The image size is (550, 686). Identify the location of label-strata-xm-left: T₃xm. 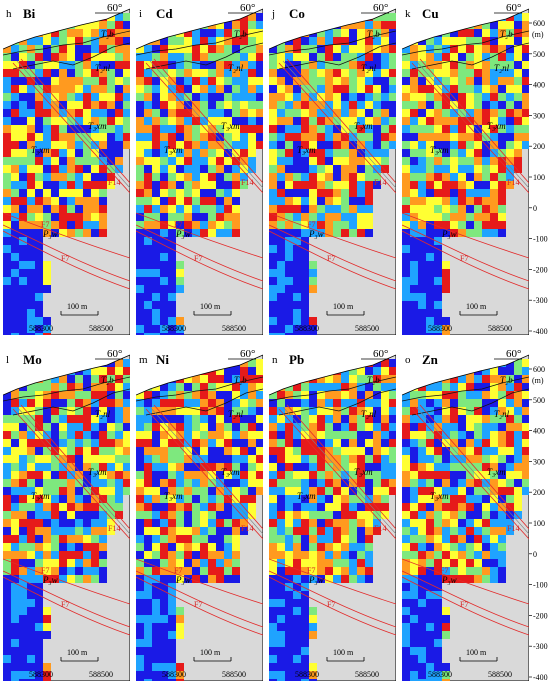
(173, 150).